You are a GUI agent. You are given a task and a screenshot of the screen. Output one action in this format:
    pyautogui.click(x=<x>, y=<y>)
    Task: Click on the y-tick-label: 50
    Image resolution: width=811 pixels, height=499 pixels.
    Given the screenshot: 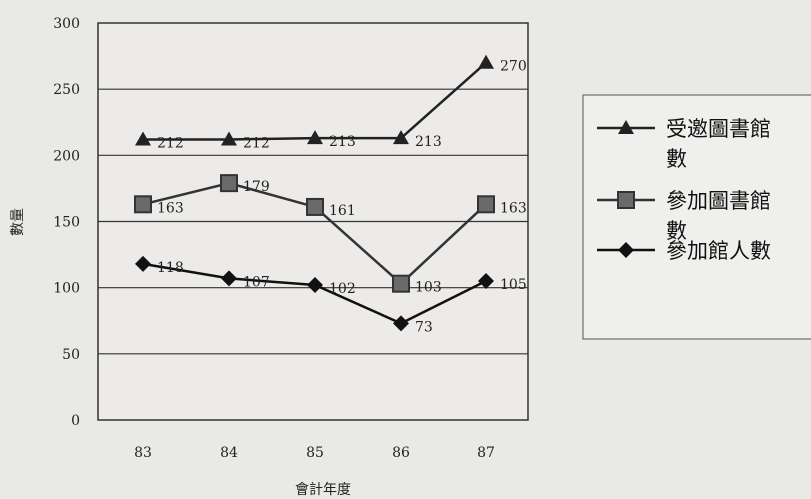 What is the action you would take?
    pyautogui.click(x=71, y=355)
    